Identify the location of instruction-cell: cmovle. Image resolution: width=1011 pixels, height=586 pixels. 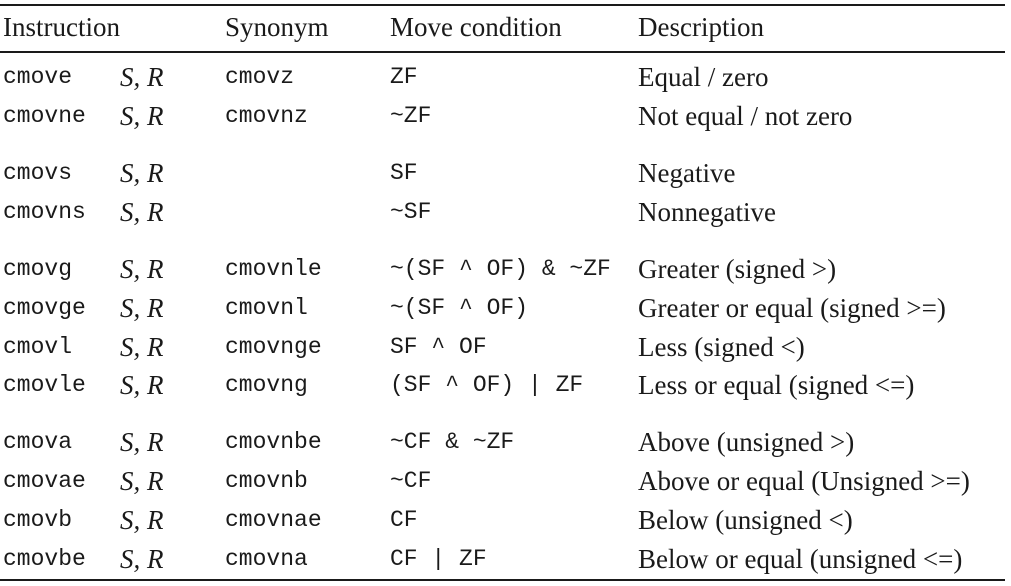
(44, 385).